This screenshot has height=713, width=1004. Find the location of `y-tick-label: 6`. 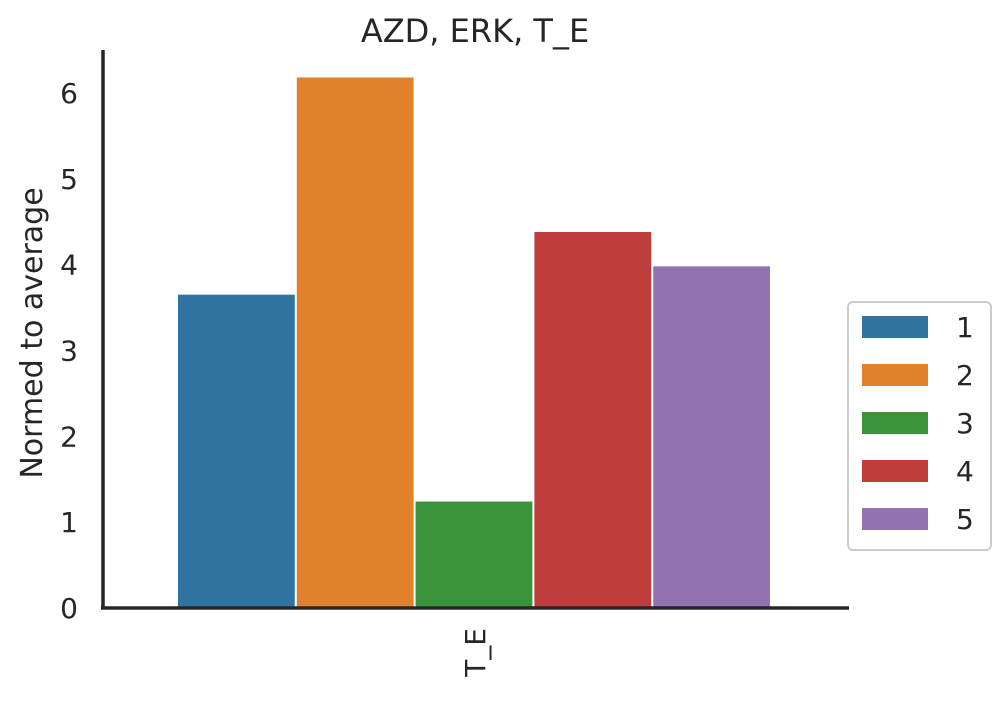

y-tick-label: 6 is located at coordinates (69, 93).